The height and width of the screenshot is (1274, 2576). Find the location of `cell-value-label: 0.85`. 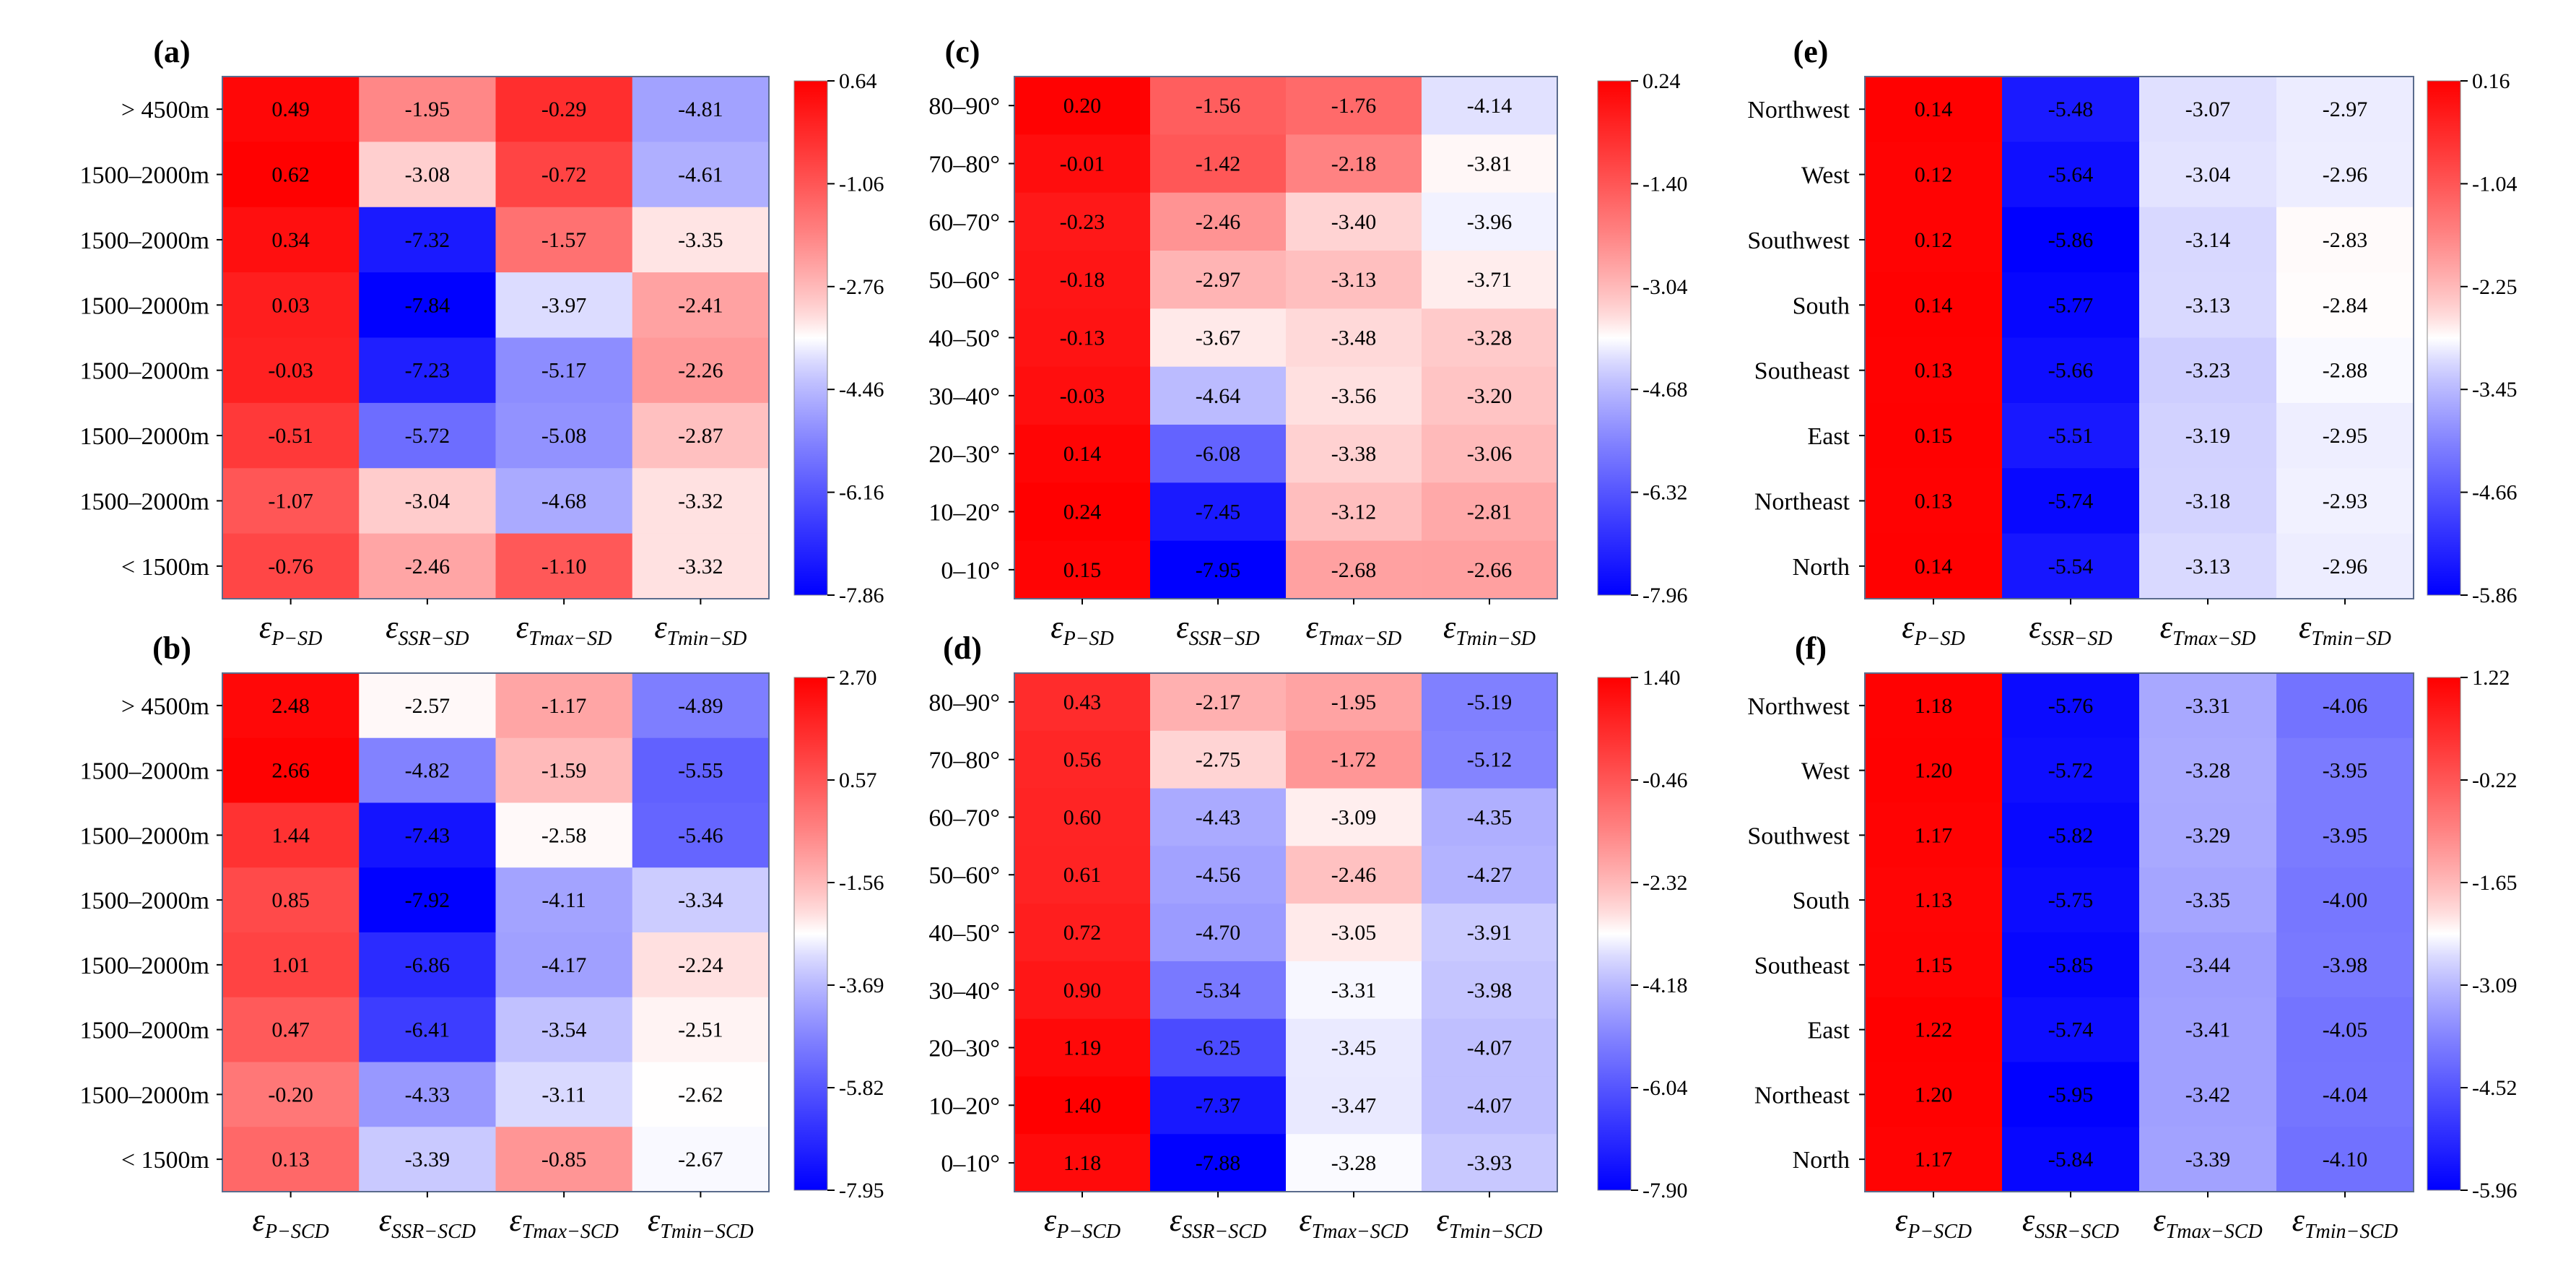

cell-value-label: 0.85 is located at coordinates (290, 900).